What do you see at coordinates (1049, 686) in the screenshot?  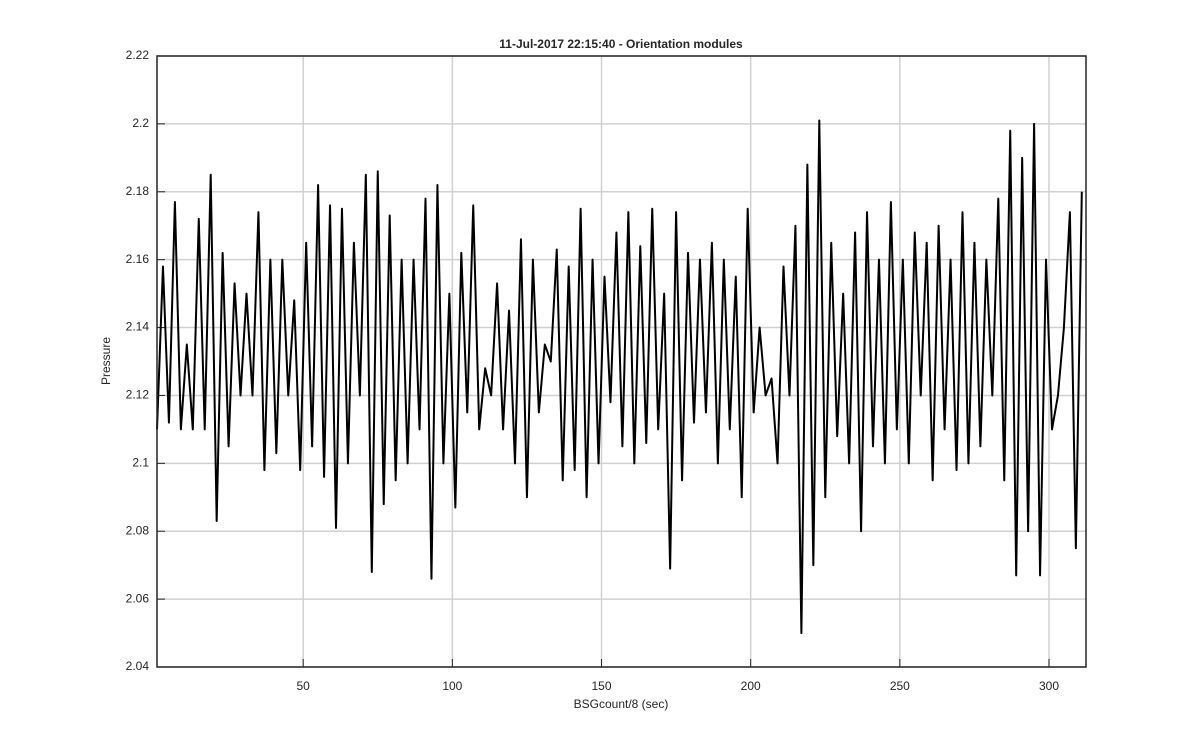 I see `x-tick-label: 300` at bounding box center [1049, 686].